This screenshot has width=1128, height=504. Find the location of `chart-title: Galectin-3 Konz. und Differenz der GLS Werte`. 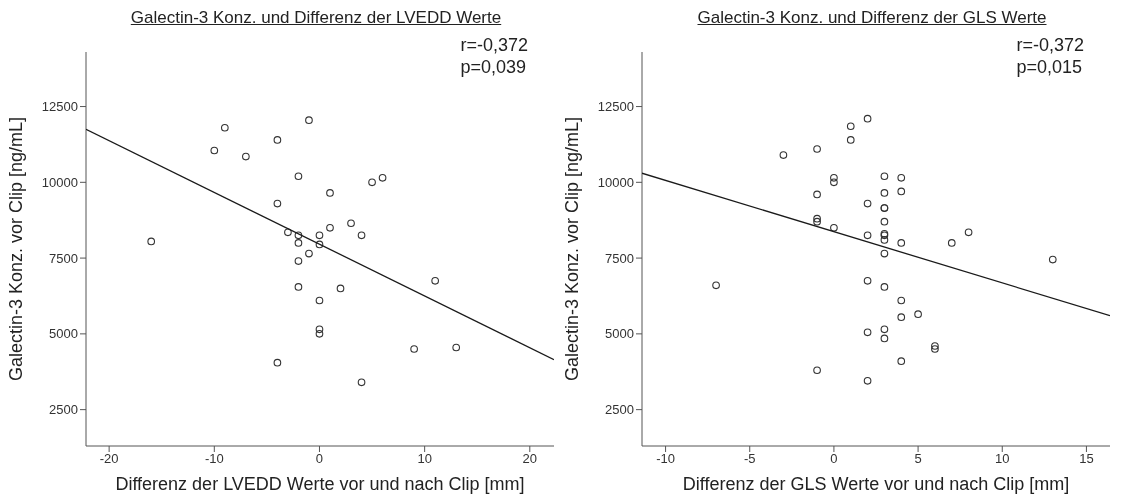

chart-title: Galectin-3 Konz. und Differenz der GLS Werte is located at coordinates (872, 18).